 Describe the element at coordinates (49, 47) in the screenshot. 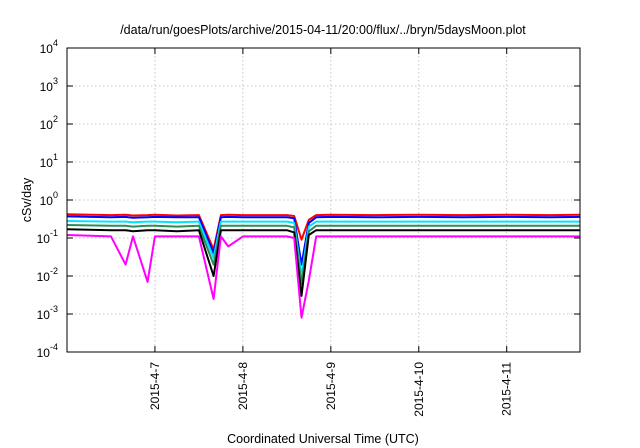

I see `y-tick-label: 10⁴` at that location.